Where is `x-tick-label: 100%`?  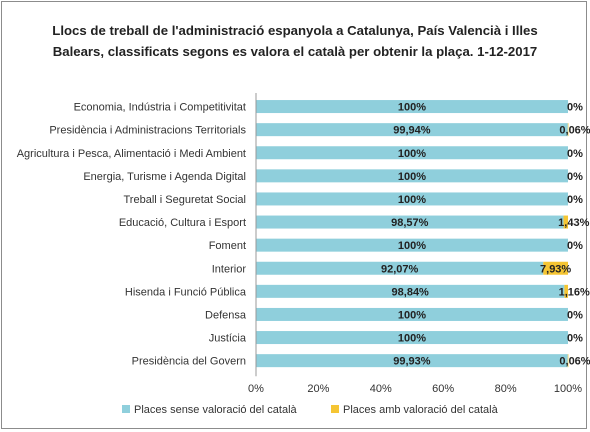 x-tick-label: 100% is located at coordinates (568, 389).